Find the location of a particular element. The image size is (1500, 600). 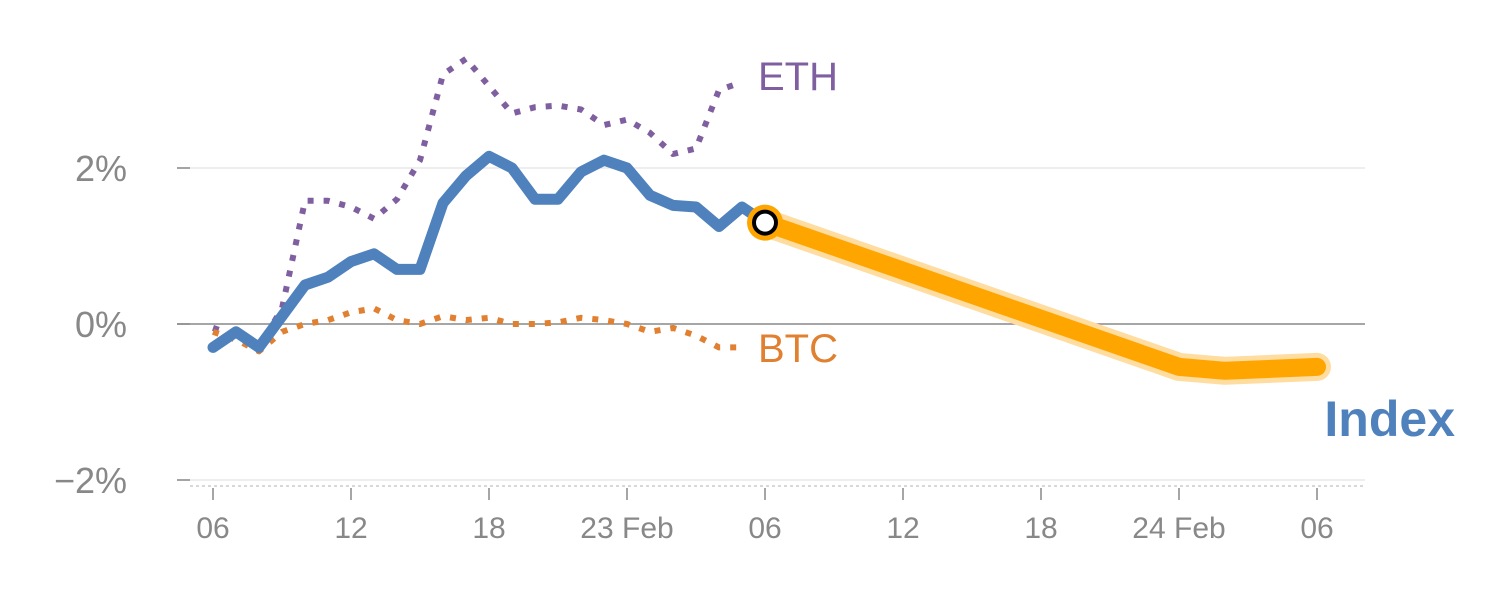

y-tick-label: 0% is located at coordinates (101, 324).